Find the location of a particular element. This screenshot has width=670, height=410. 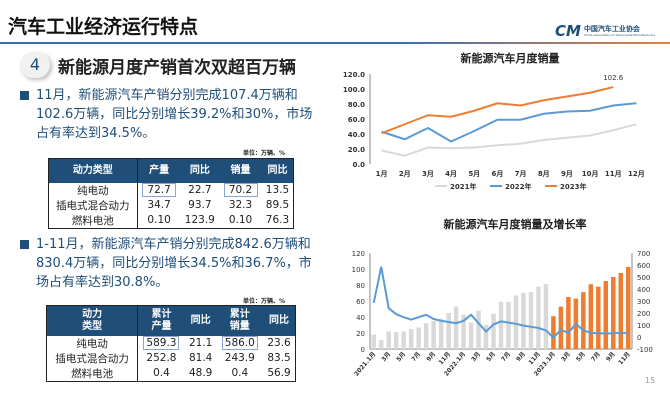

chart2-y-tick: 40 is located at coordinates (360, 318).